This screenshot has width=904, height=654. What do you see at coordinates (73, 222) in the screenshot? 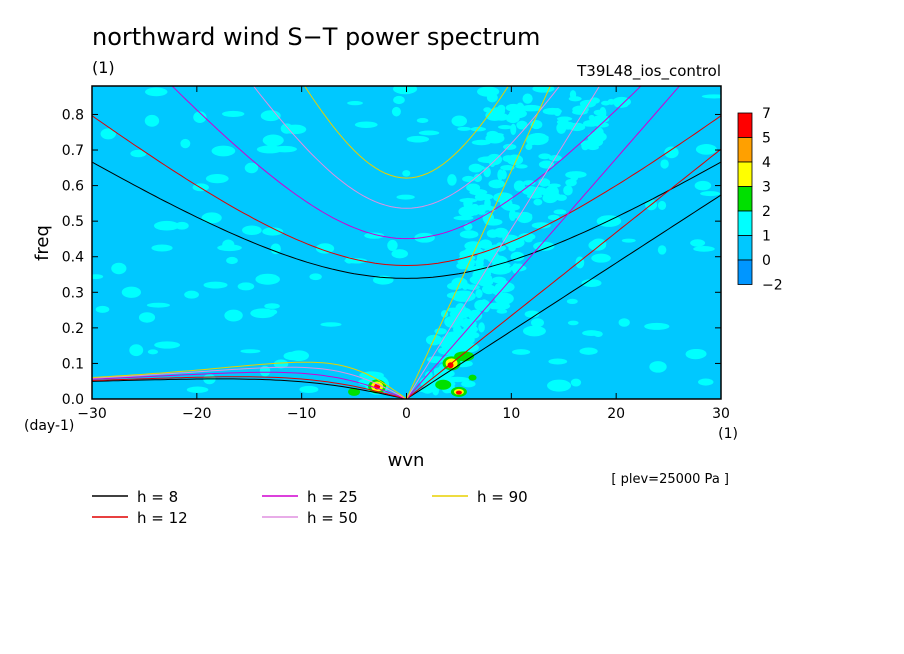
I see `y-tick-label: 0.5` at bounding box center [73, 222].